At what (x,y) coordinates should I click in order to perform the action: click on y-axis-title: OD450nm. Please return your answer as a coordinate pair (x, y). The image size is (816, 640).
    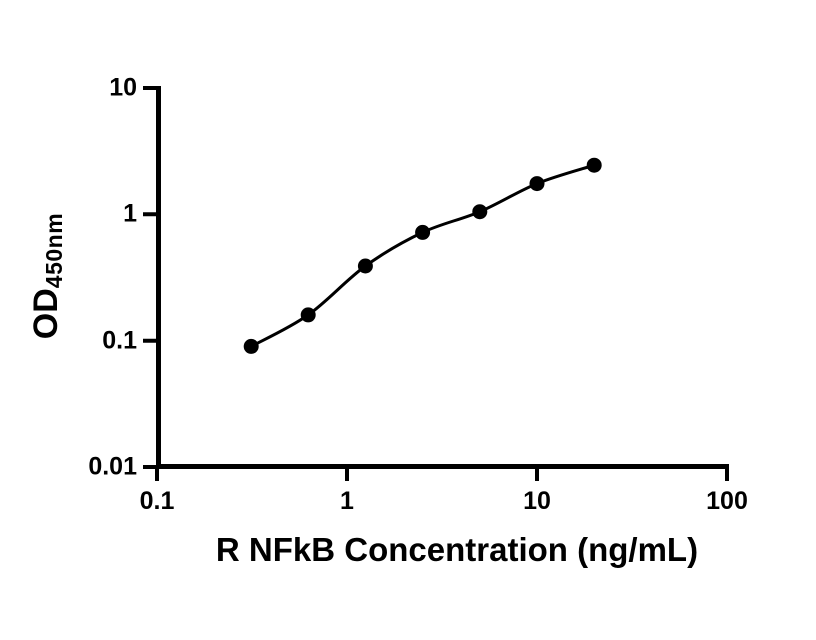
    Looking at the image, I should click on (47, 276).